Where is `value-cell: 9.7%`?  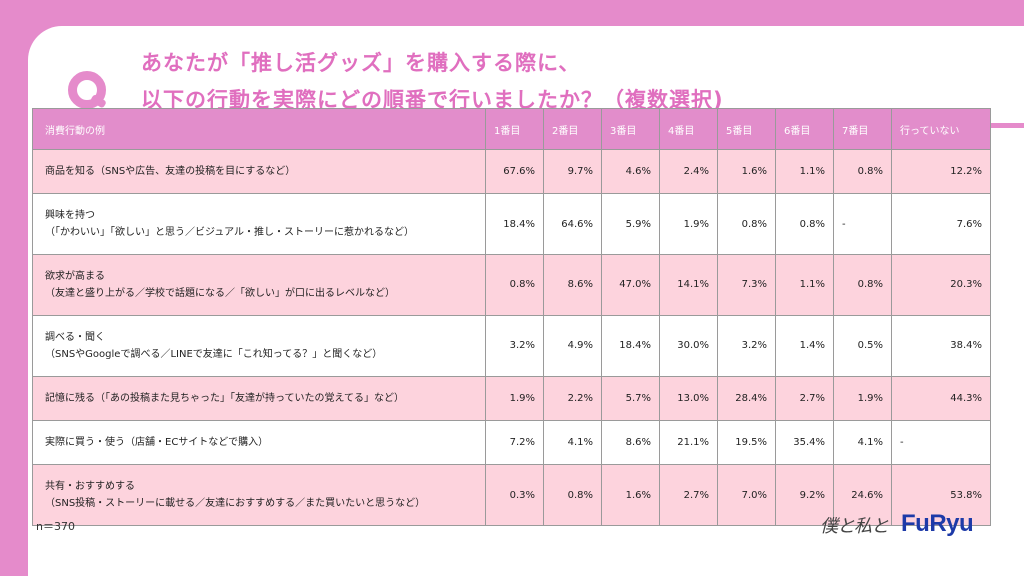
value-cell: 9.7% is located at coordinates (572, 171).